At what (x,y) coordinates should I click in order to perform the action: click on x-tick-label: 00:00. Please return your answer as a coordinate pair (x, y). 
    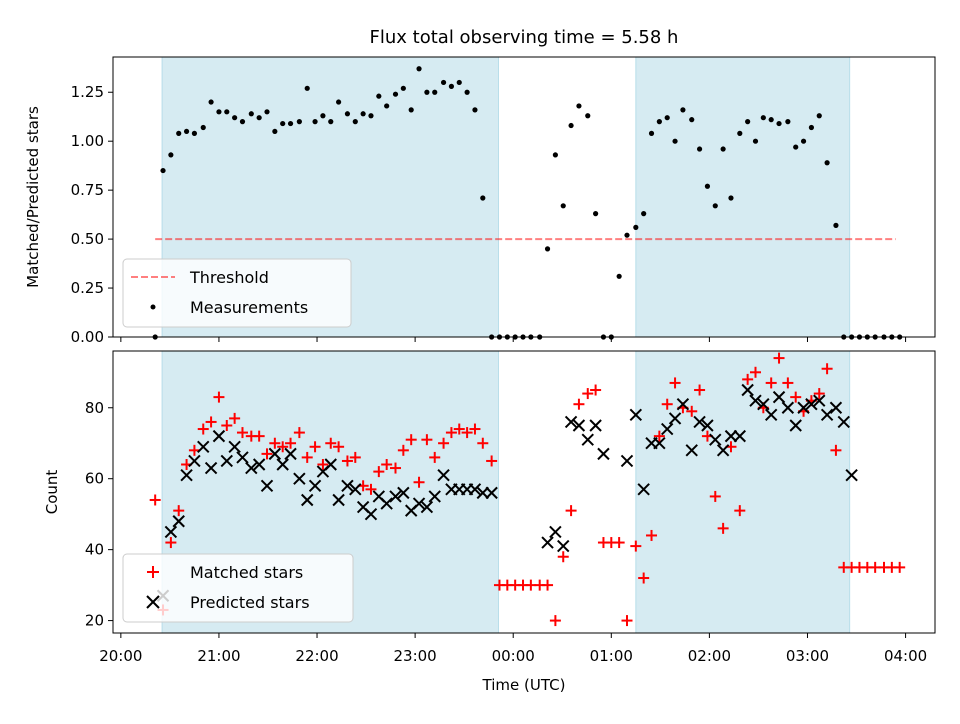
    Looking at the image, I should click on (513, 656).